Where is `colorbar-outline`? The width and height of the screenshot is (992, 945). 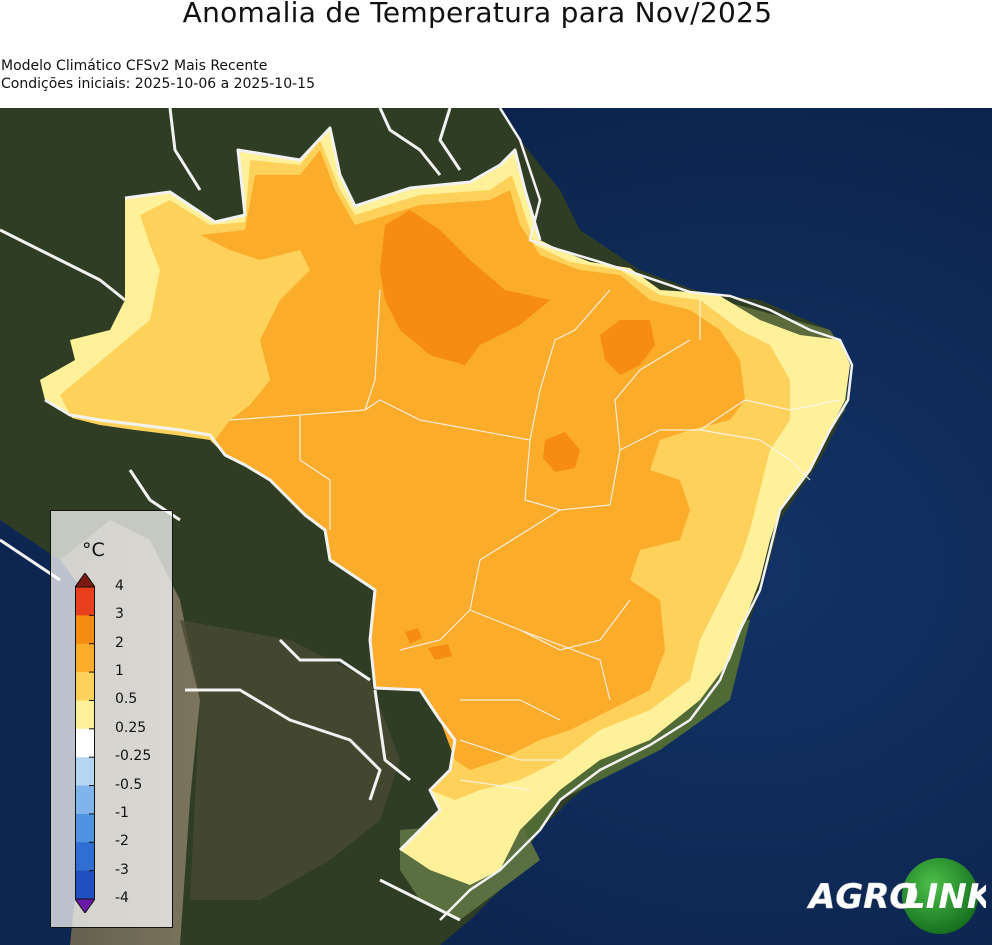
colorbar-outline is located at coordinates (85, 743).